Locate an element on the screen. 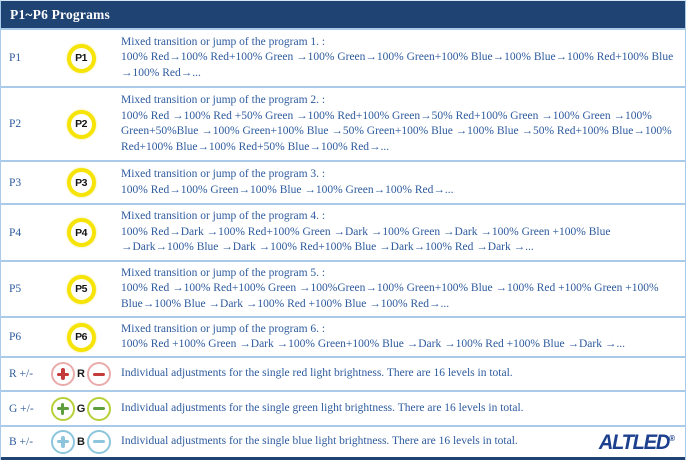  red-adjust-icons: R is located at coordinates (81, 374).